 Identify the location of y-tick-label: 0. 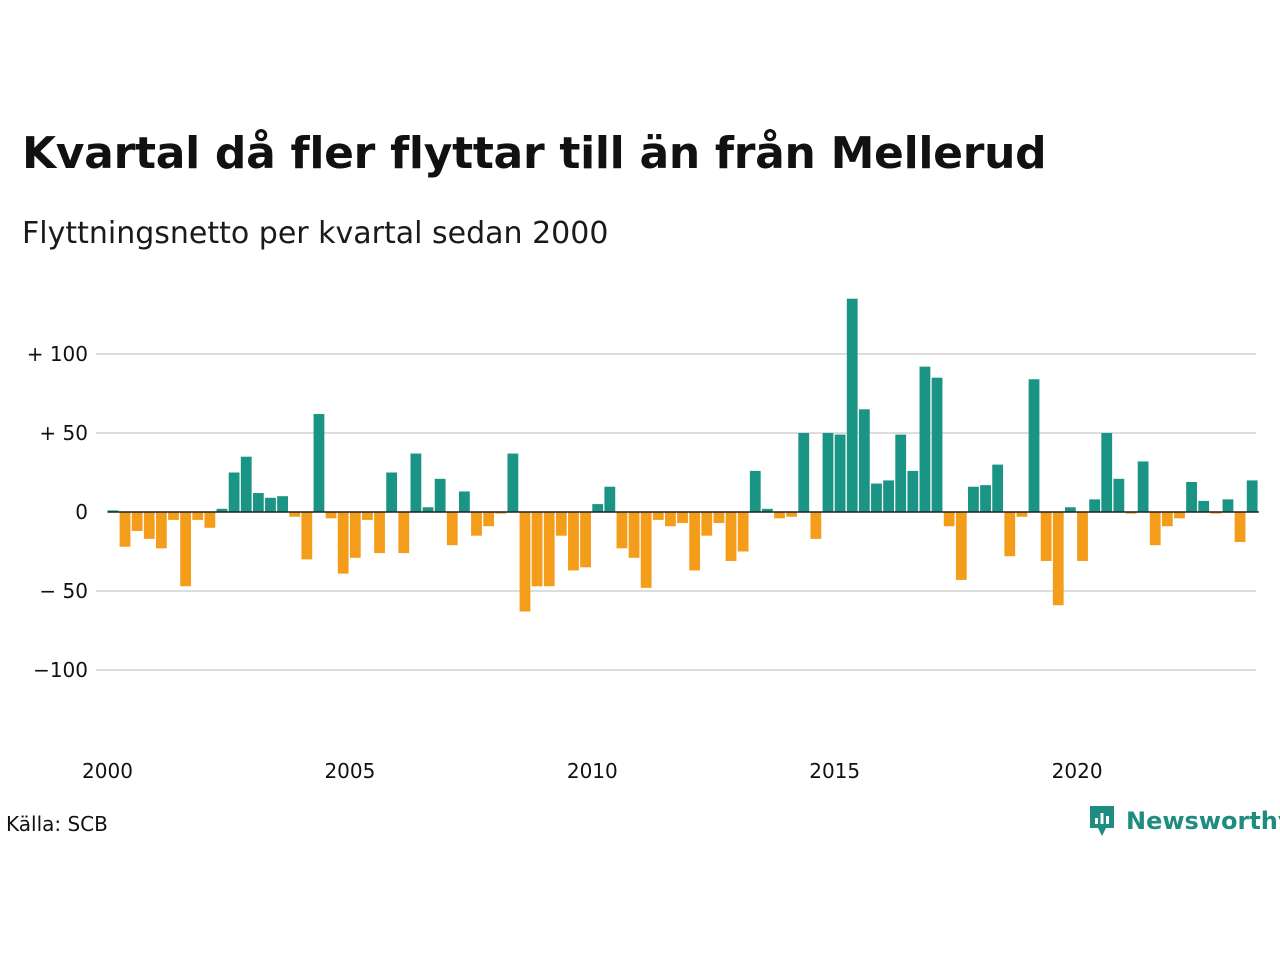
(81, 512).